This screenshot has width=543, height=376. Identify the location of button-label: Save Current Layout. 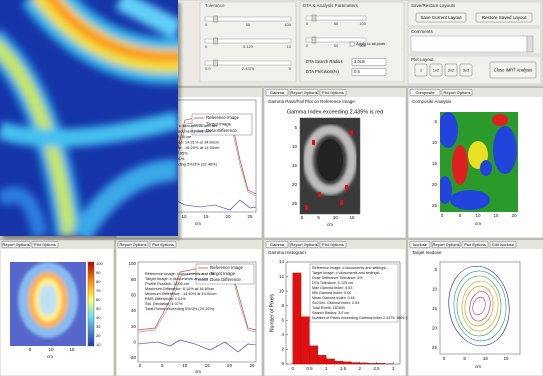
(441, 17).